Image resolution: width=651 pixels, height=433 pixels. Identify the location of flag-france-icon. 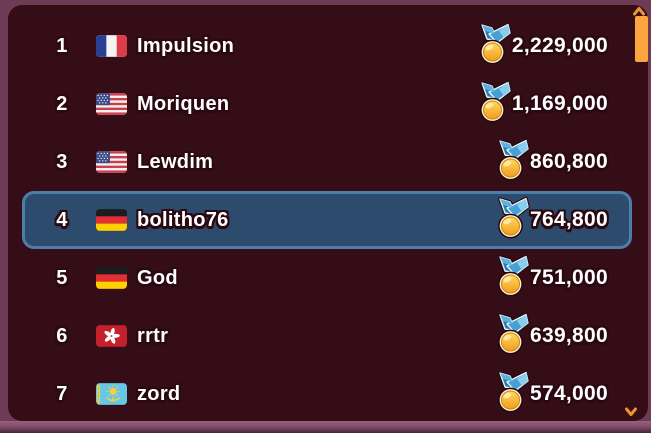
(111, 46).